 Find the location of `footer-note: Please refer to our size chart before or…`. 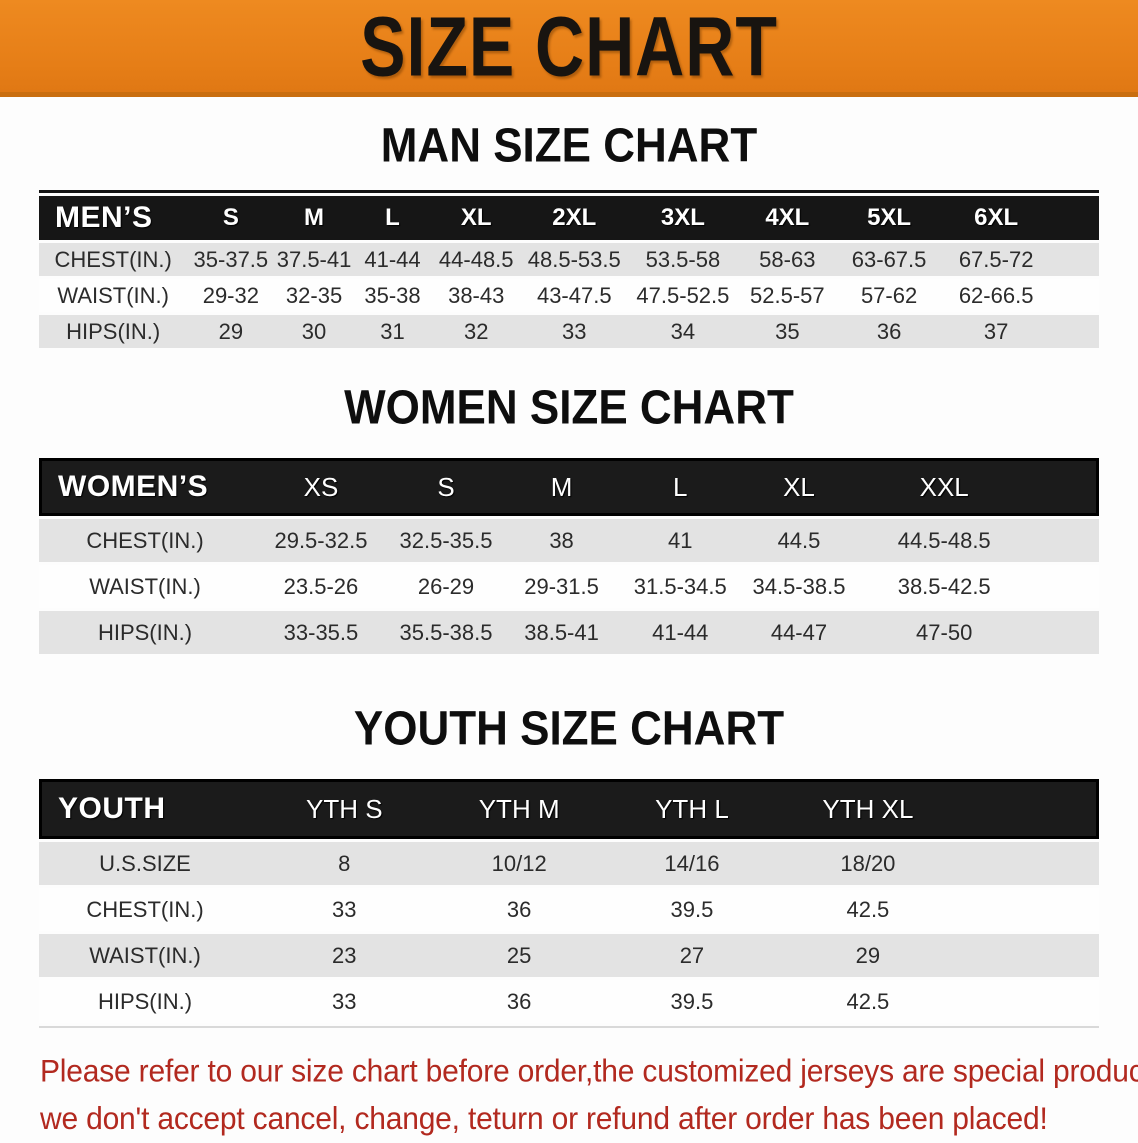

footer-note: Please refer to our size chart before or… is located at coordinates (589, 1095).